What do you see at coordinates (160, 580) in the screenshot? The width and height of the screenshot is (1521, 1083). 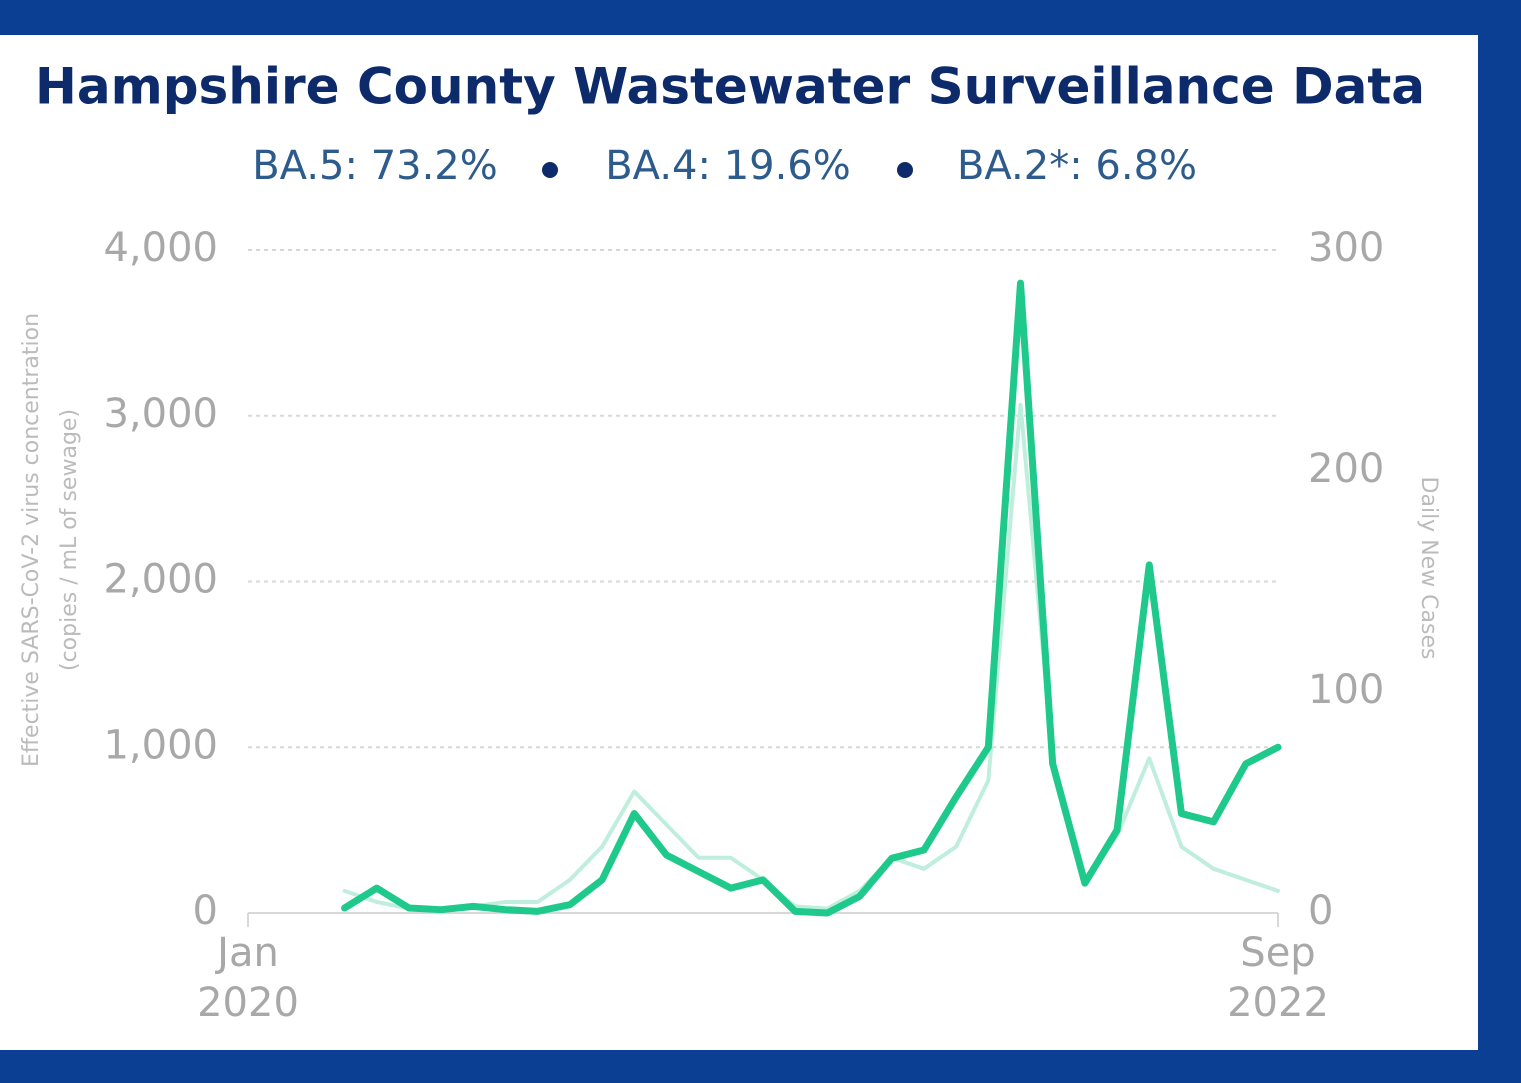 I see `y-tick-label: 2,000` at bounding box center [160, 580].